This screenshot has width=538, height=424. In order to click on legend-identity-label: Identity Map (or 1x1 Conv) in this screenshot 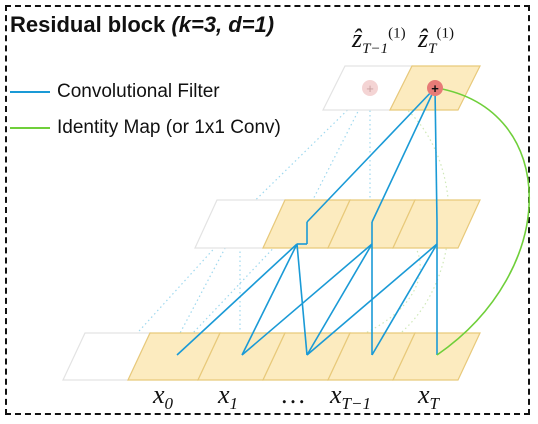, I will do `click(169, 127)`.